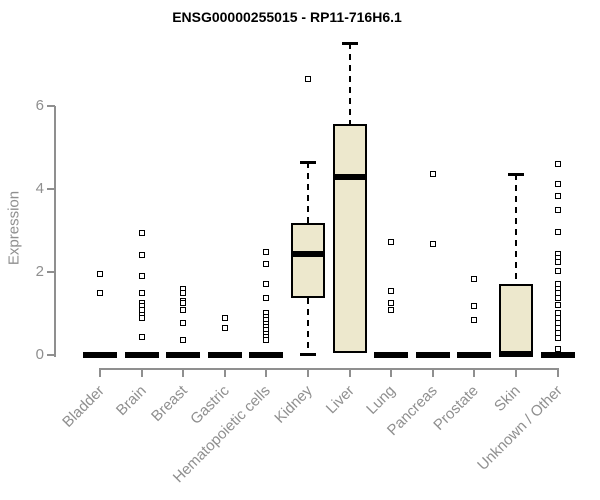  I want to click on y-axis-tick-label: 0, so click(39, 354).